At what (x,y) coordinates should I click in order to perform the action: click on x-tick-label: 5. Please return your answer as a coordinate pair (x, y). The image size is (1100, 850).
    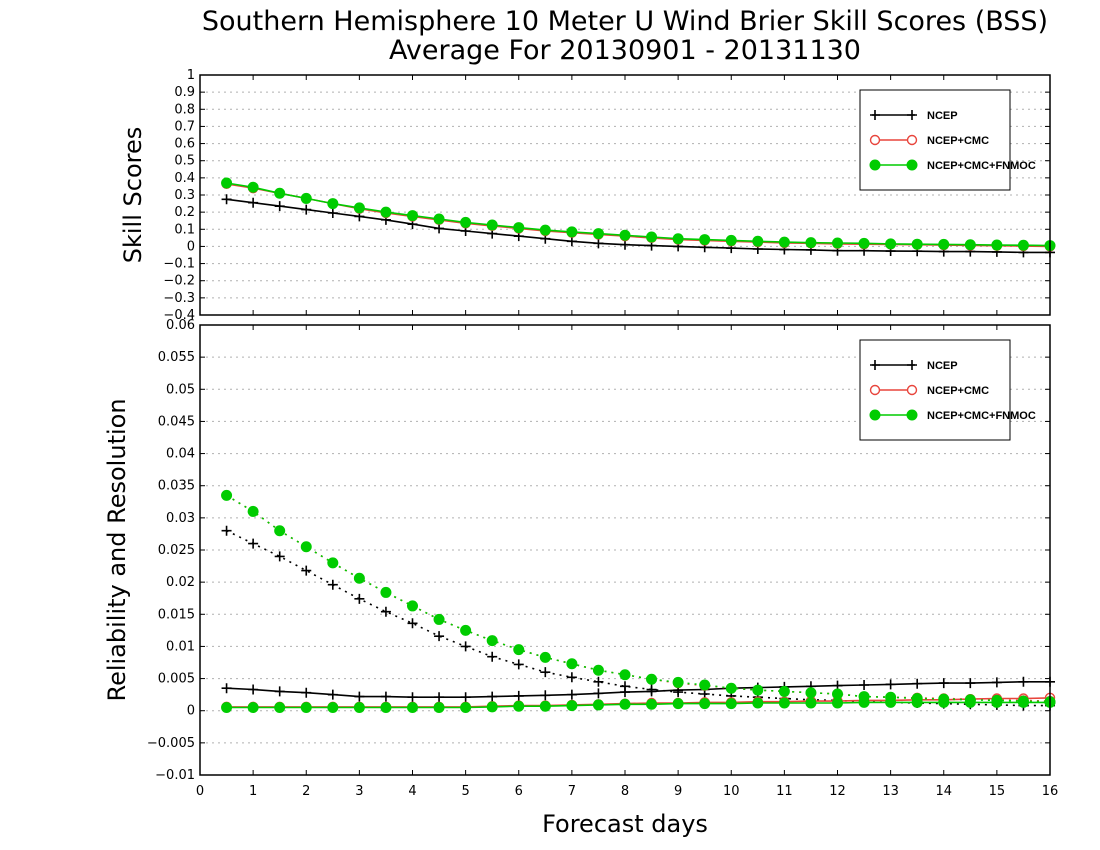
    Looking at the image, I should click on (465, 791).